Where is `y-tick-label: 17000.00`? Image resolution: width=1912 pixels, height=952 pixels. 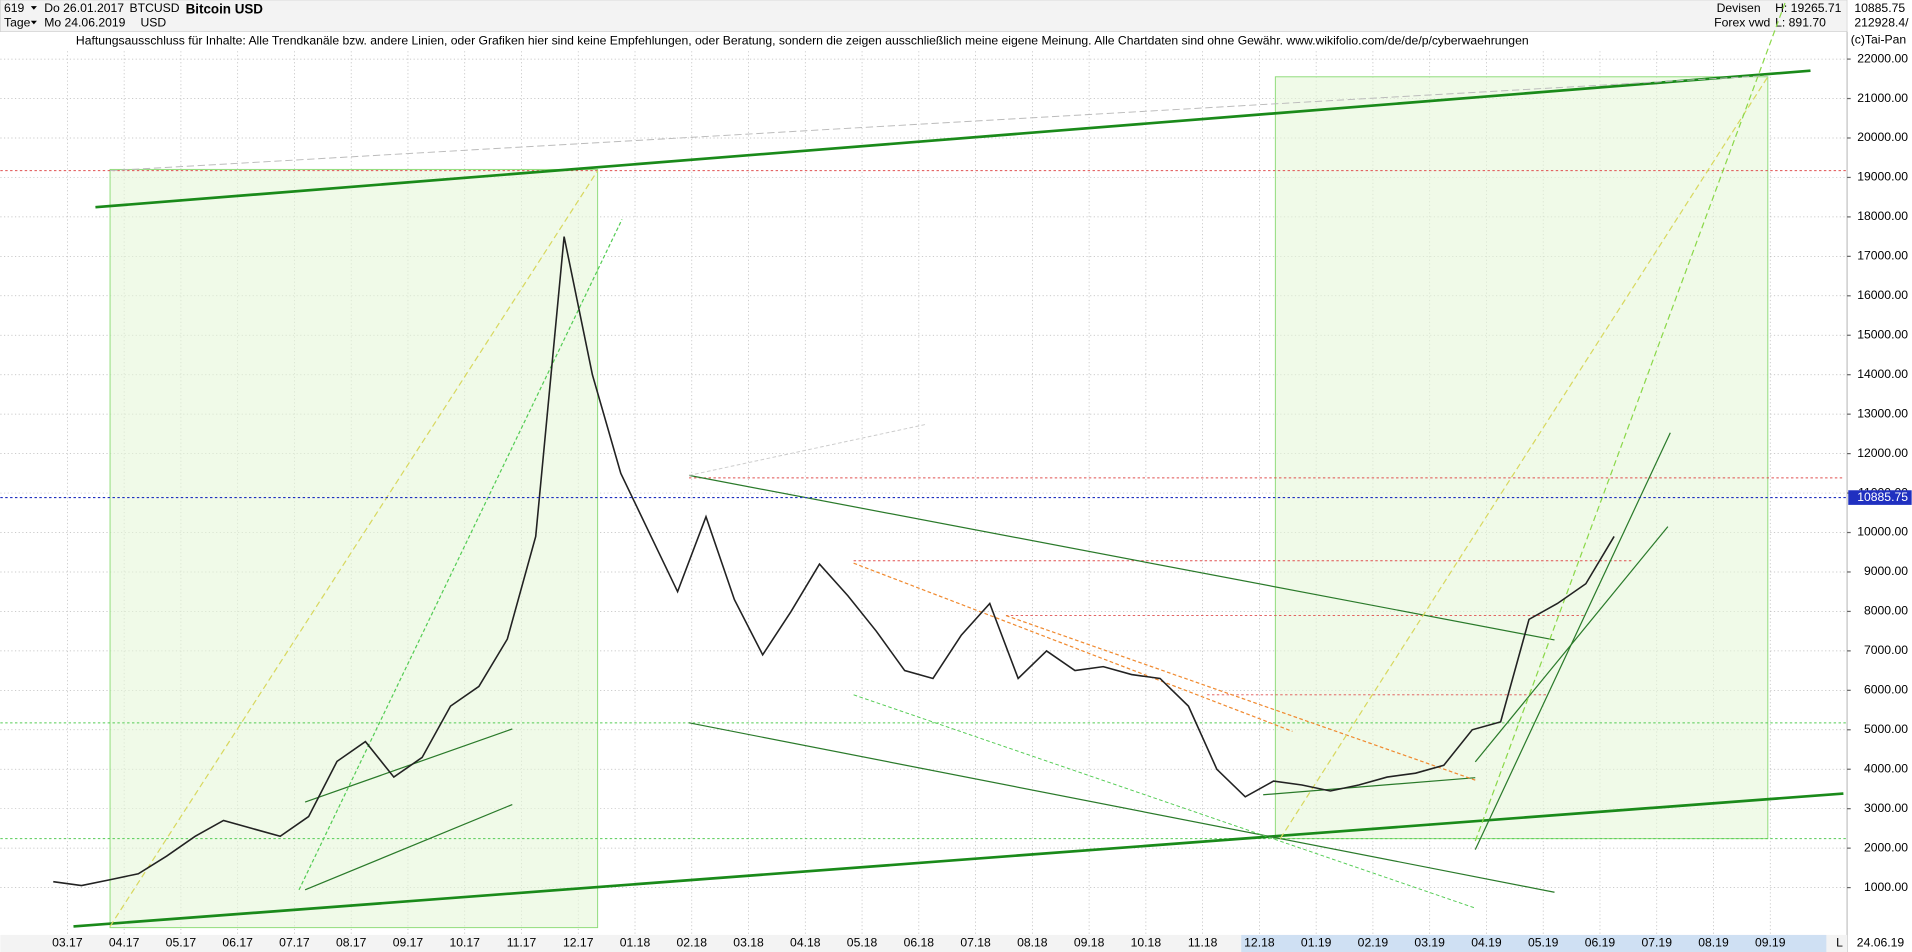
y-tick-label: 17000.00 is located at coordinates (1882, 256).